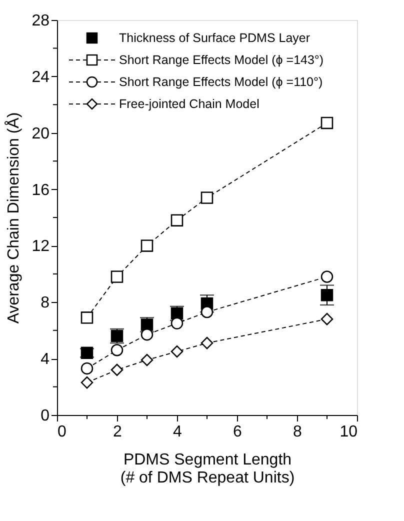 This screenshot has height=521, width=404. What do you see at coordinates (41, 247) in the screenshot?
I see `y-tick-label: 12` at bounding box center [41, 247].